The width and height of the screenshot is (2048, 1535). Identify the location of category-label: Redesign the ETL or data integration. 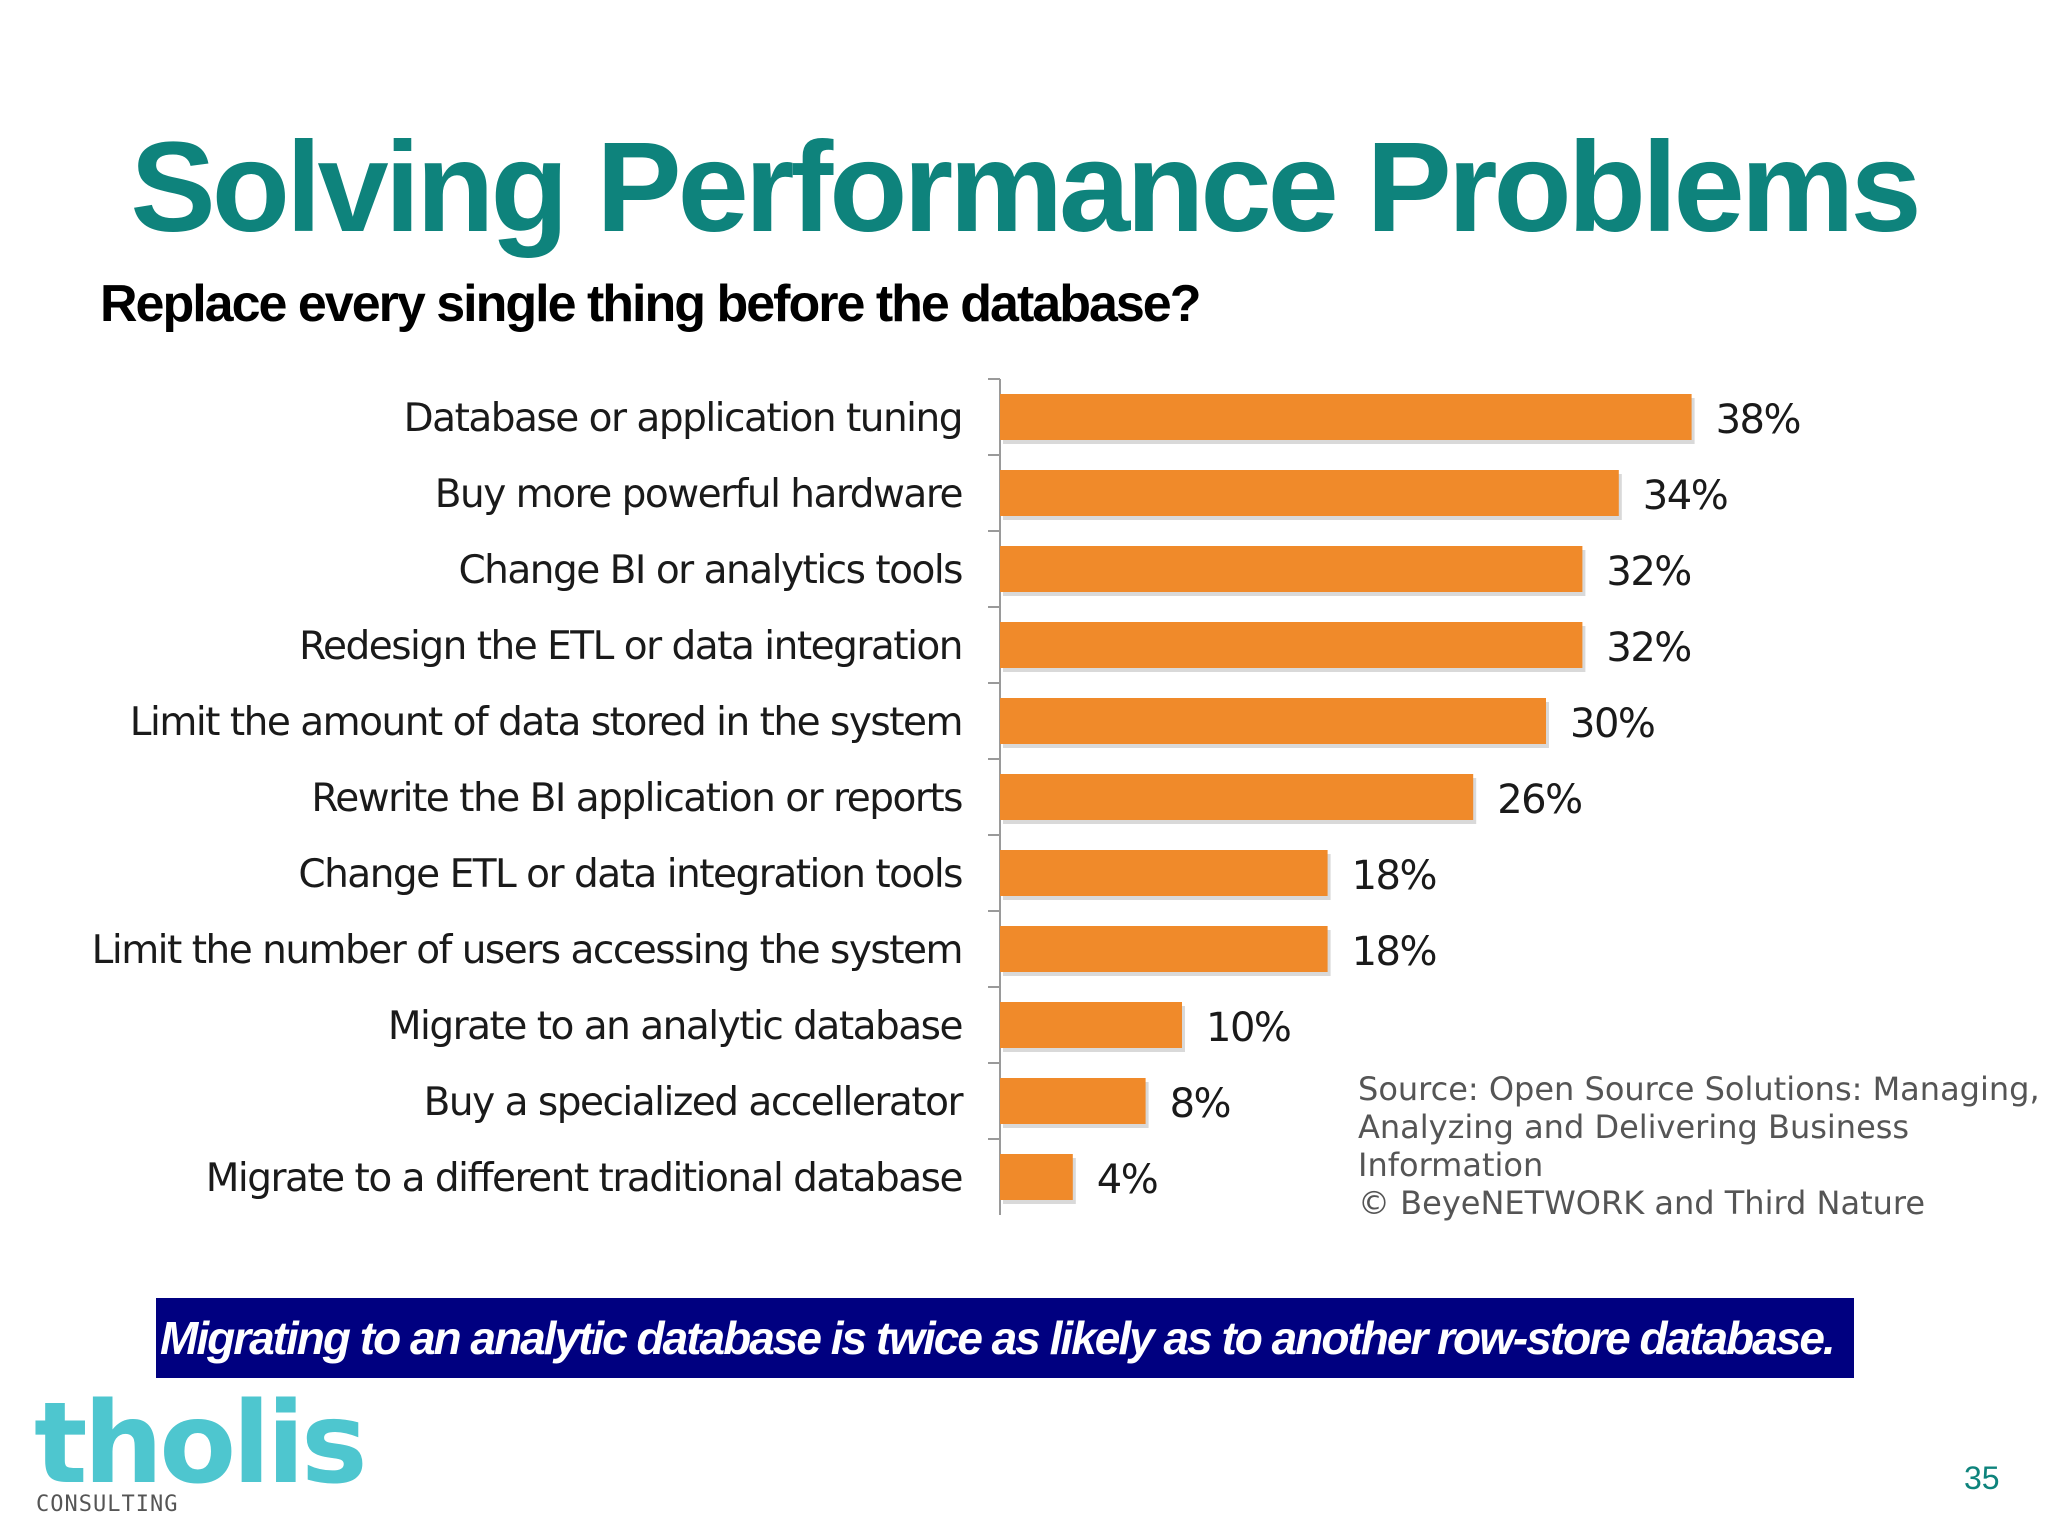
(630, 646).